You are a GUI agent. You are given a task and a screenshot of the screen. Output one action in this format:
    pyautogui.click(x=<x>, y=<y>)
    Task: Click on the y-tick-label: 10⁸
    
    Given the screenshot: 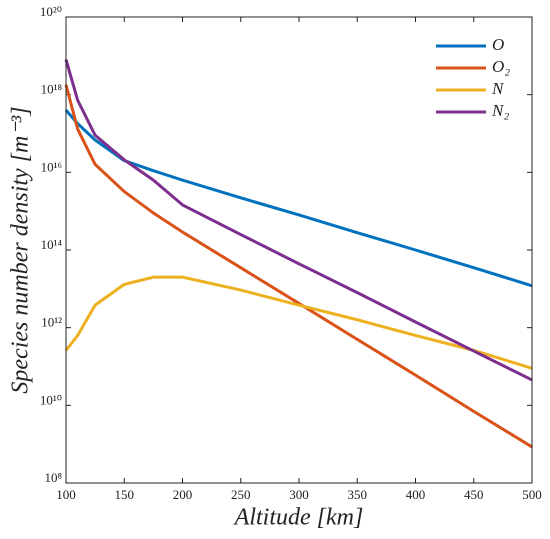 What is the action you would take?
    pyautogui.click(x=53, y=477)
    